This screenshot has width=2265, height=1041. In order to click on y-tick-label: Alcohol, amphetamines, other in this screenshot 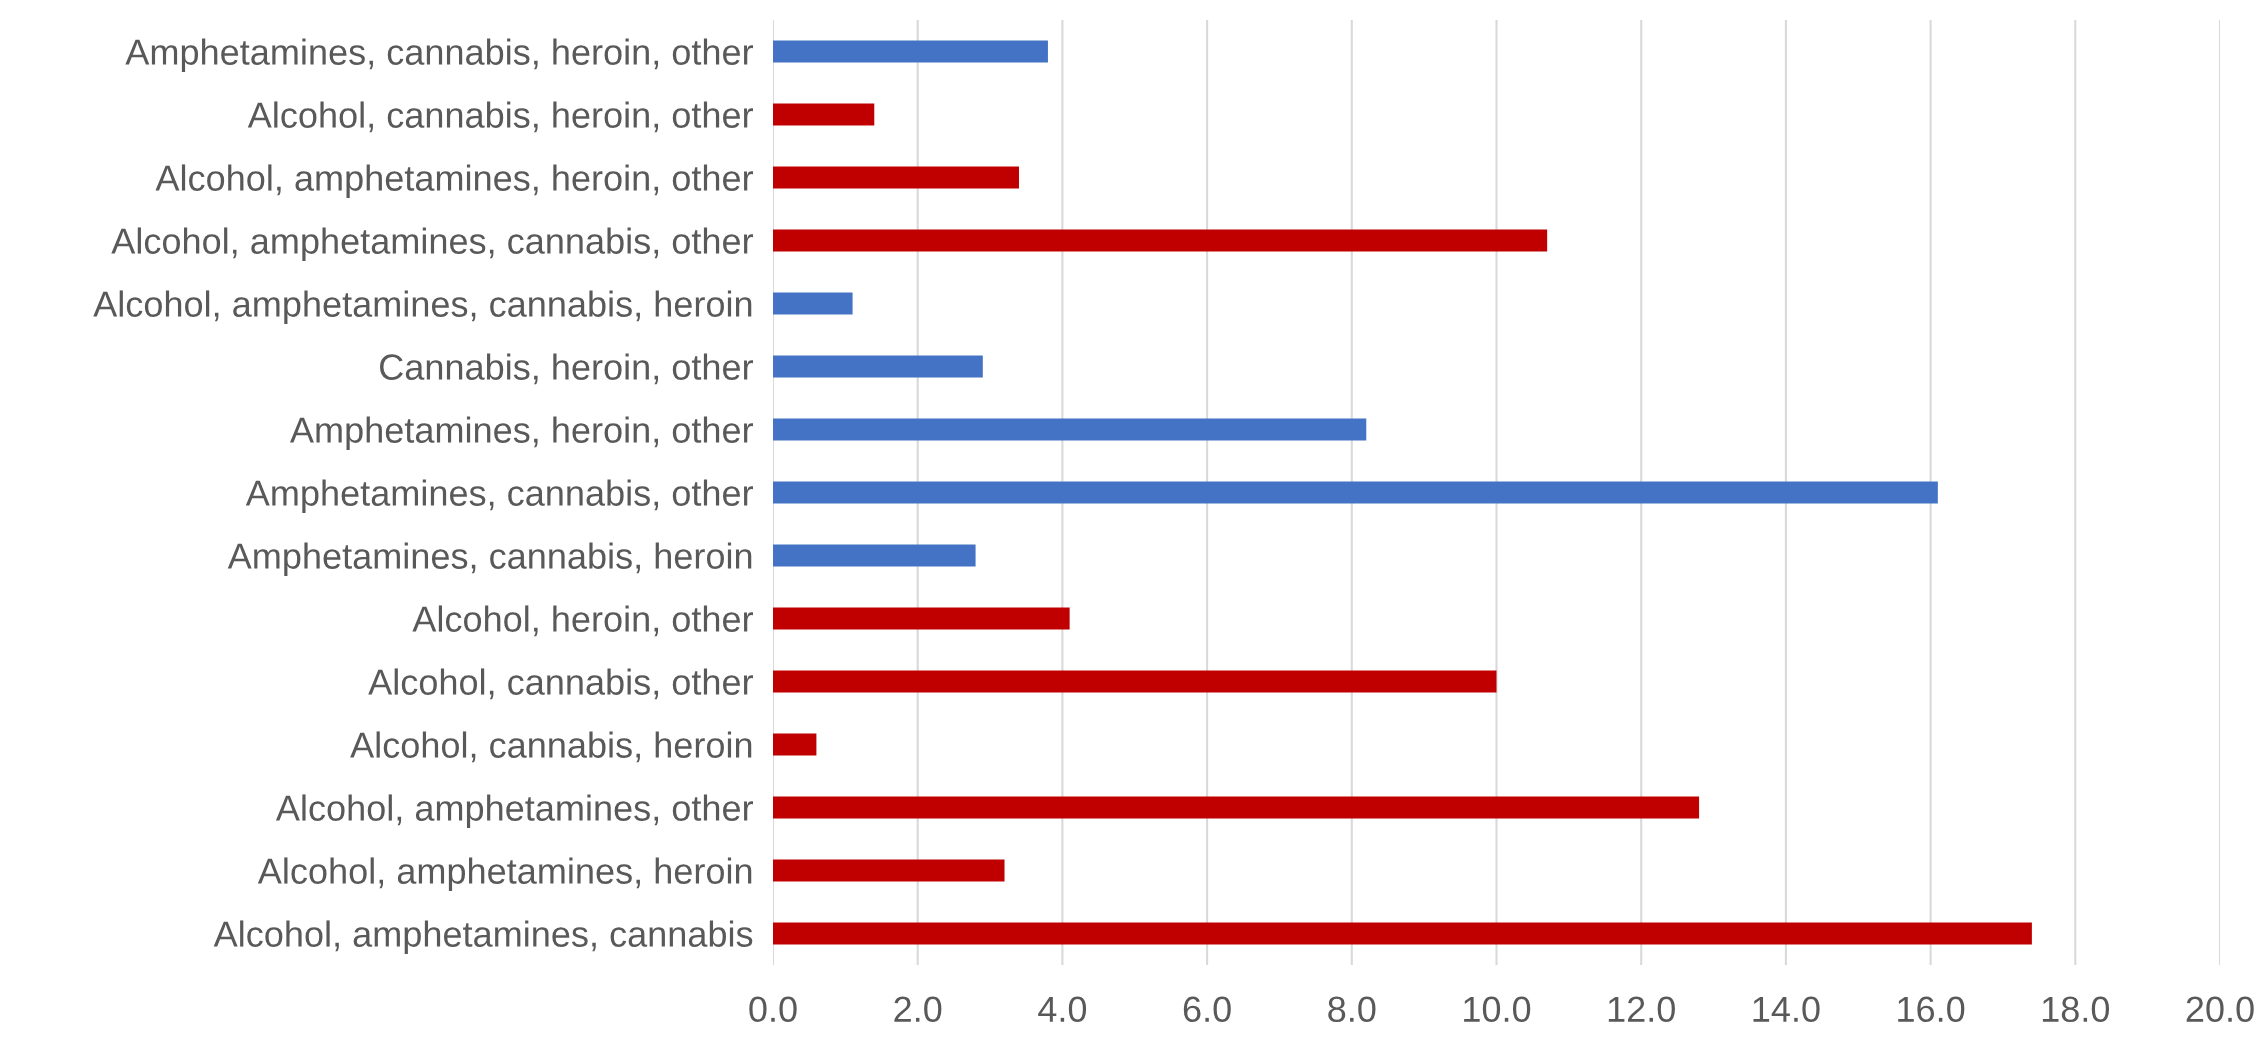, I will do `click(514, 811)`.